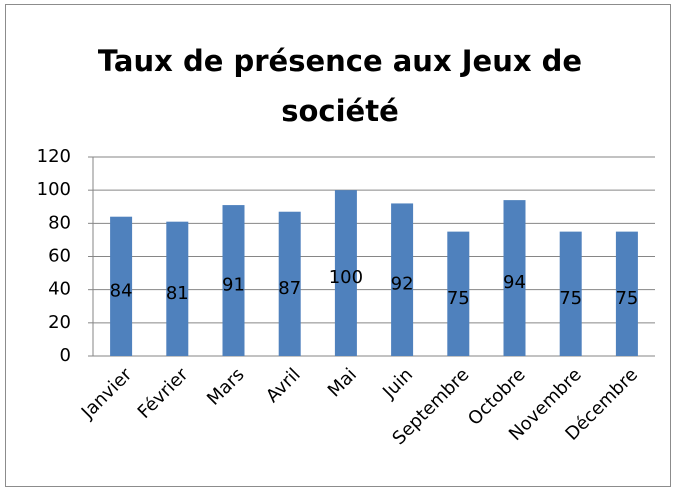 This screenshot has width=678, height=492. I want to click on chart-title: Taux de présence aux Jeux de société, so click(340, 86).